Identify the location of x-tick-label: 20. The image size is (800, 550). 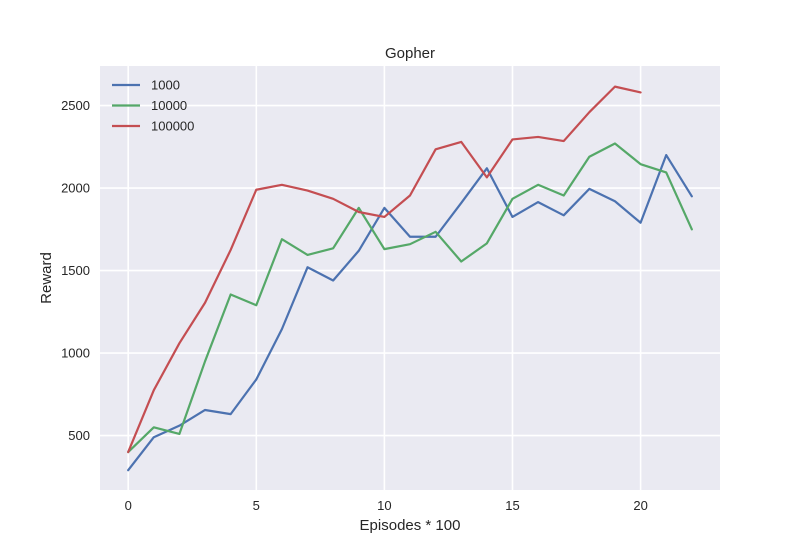
(640, 505).